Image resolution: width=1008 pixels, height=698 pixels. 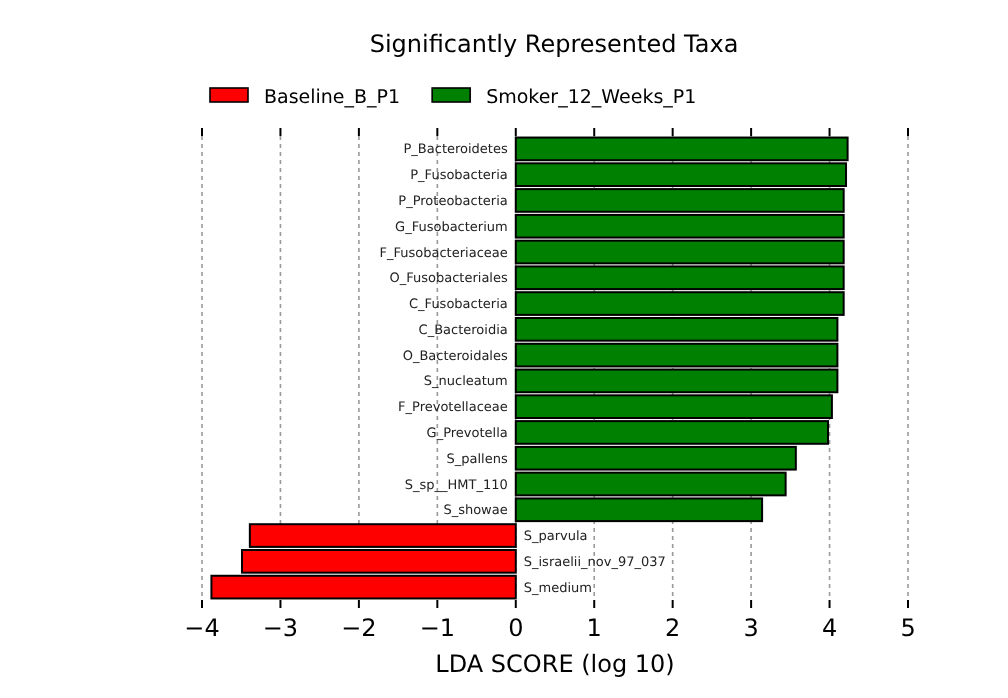 I want to click on chart-title: Significantly Represented Taxa, so click(x=554, y=44).